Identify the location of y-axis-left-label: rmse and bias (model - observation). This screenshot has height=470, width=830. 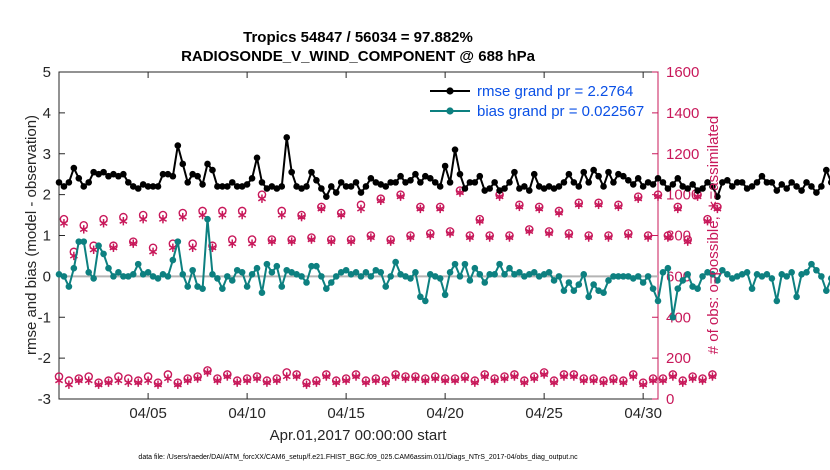
(31, 235).